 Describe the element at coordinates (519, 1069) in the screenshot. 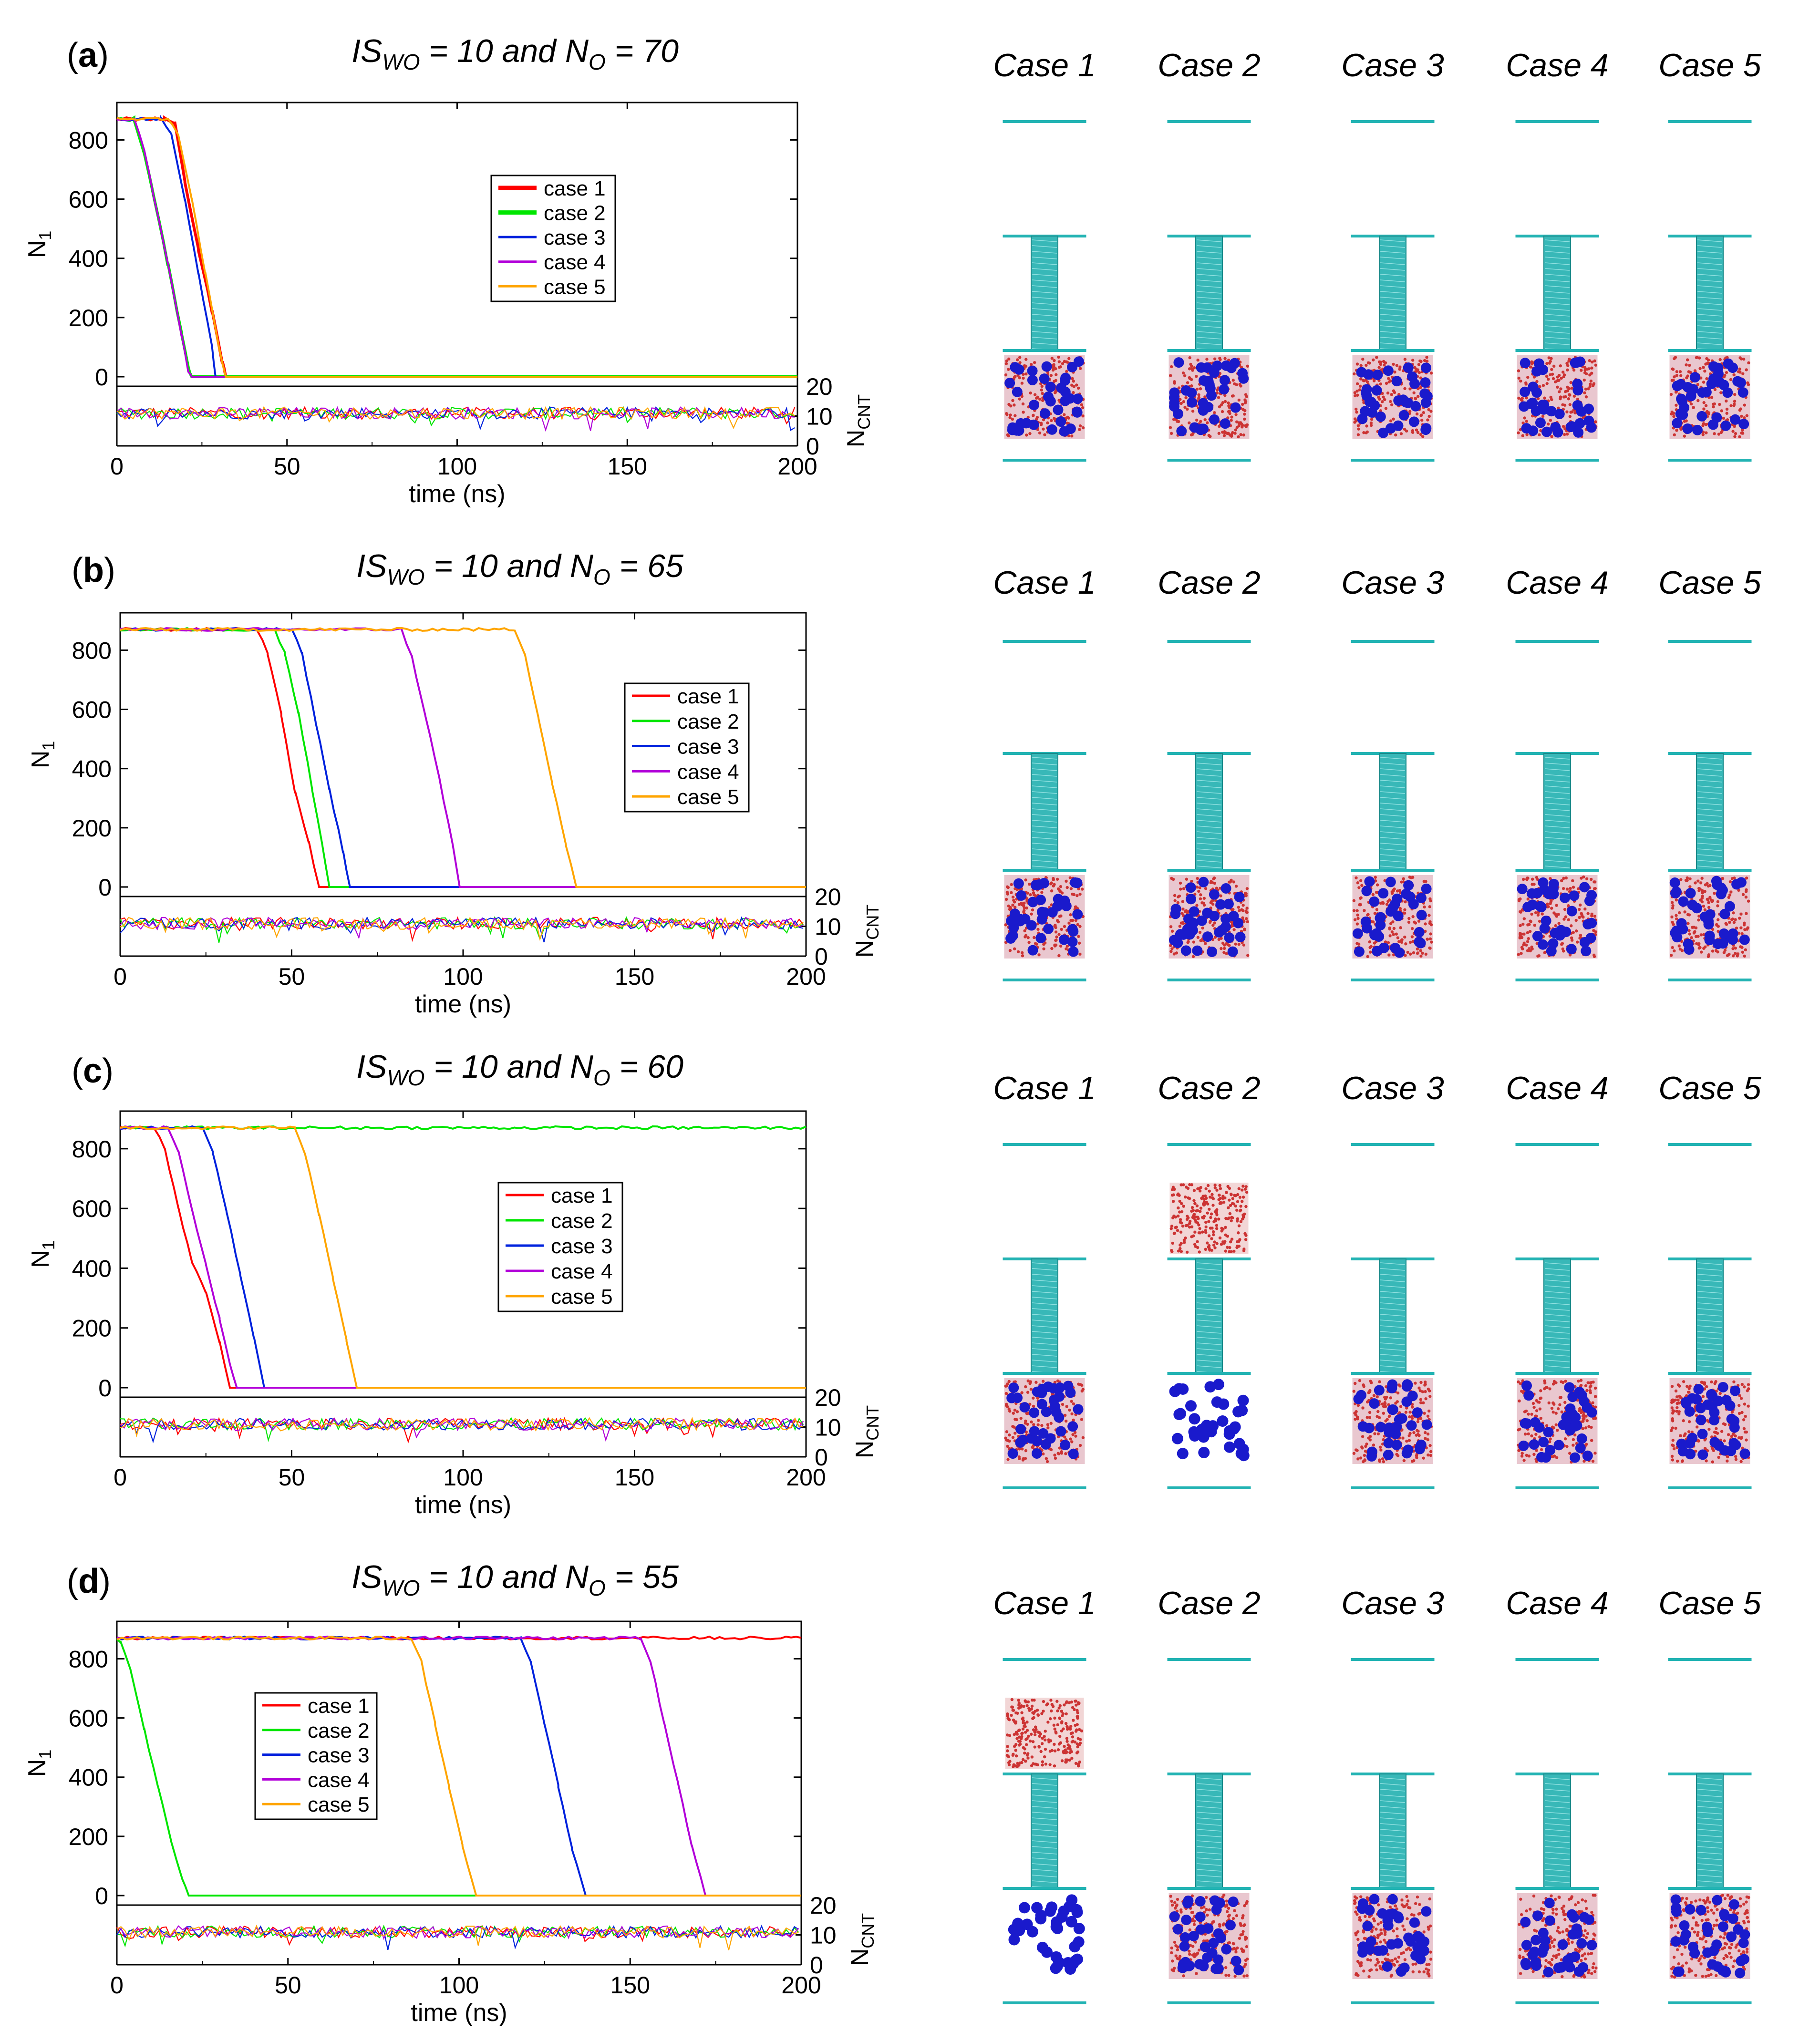

I see `panel-title: ISWO = 10 and NO = 60` at that location.